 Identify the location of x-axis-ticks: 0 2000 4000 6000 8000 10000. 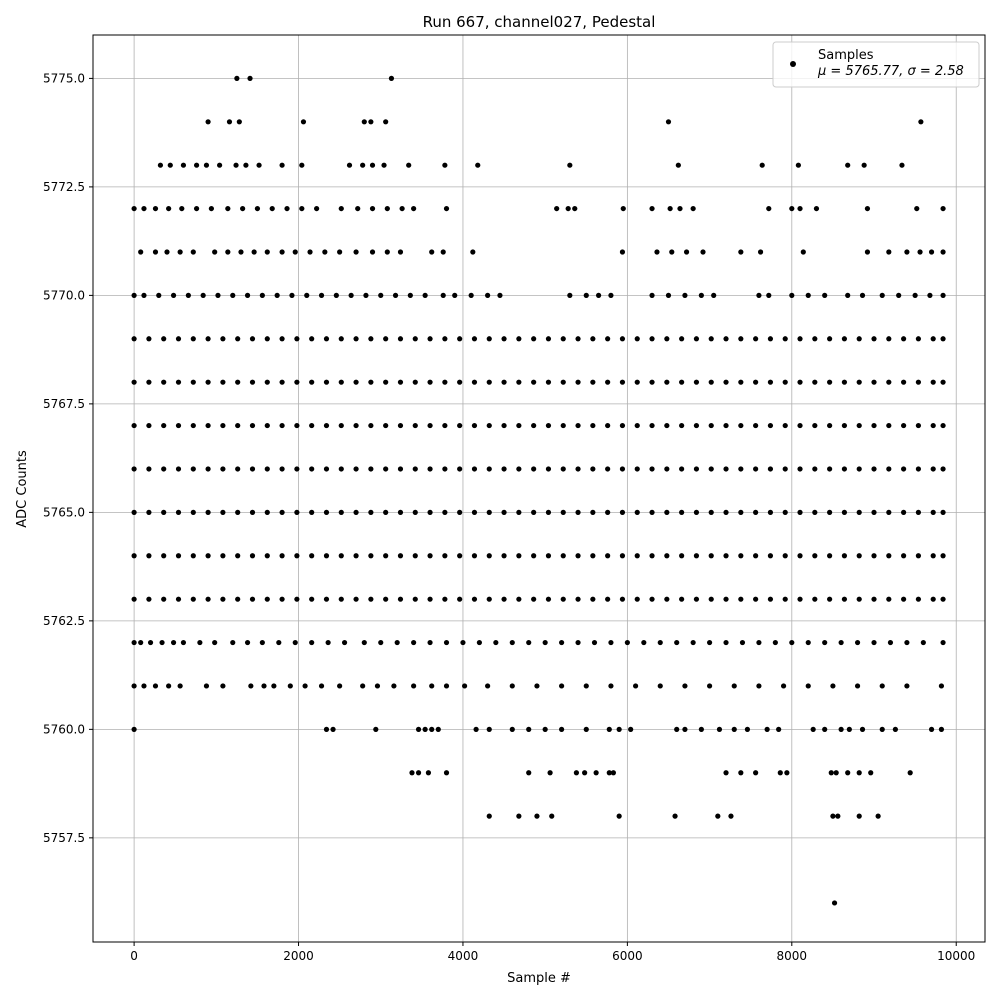
(552, 952).